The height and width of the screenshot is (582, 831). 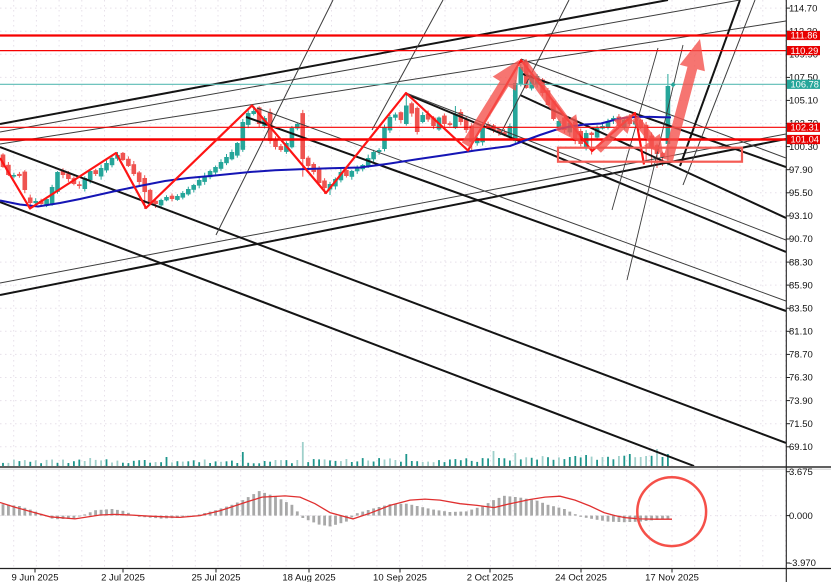 I want to click on svg-text: 95.50, so click(x=801, y=193).